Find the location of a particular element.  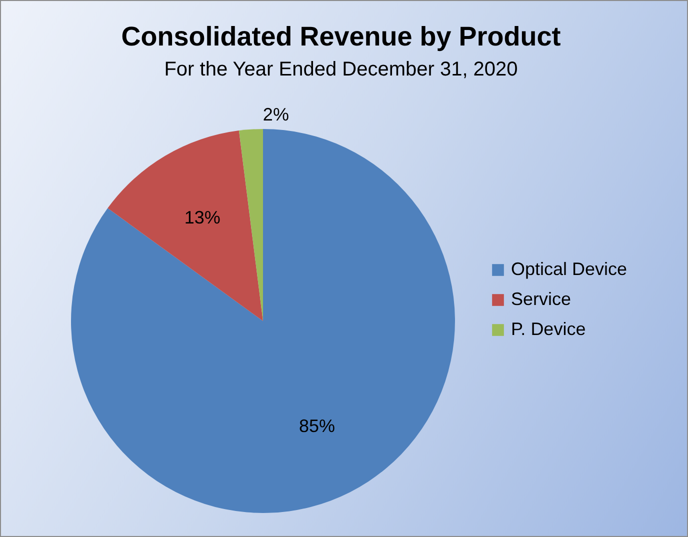

legend-label: P. Device is located at coordinates (548, 329).